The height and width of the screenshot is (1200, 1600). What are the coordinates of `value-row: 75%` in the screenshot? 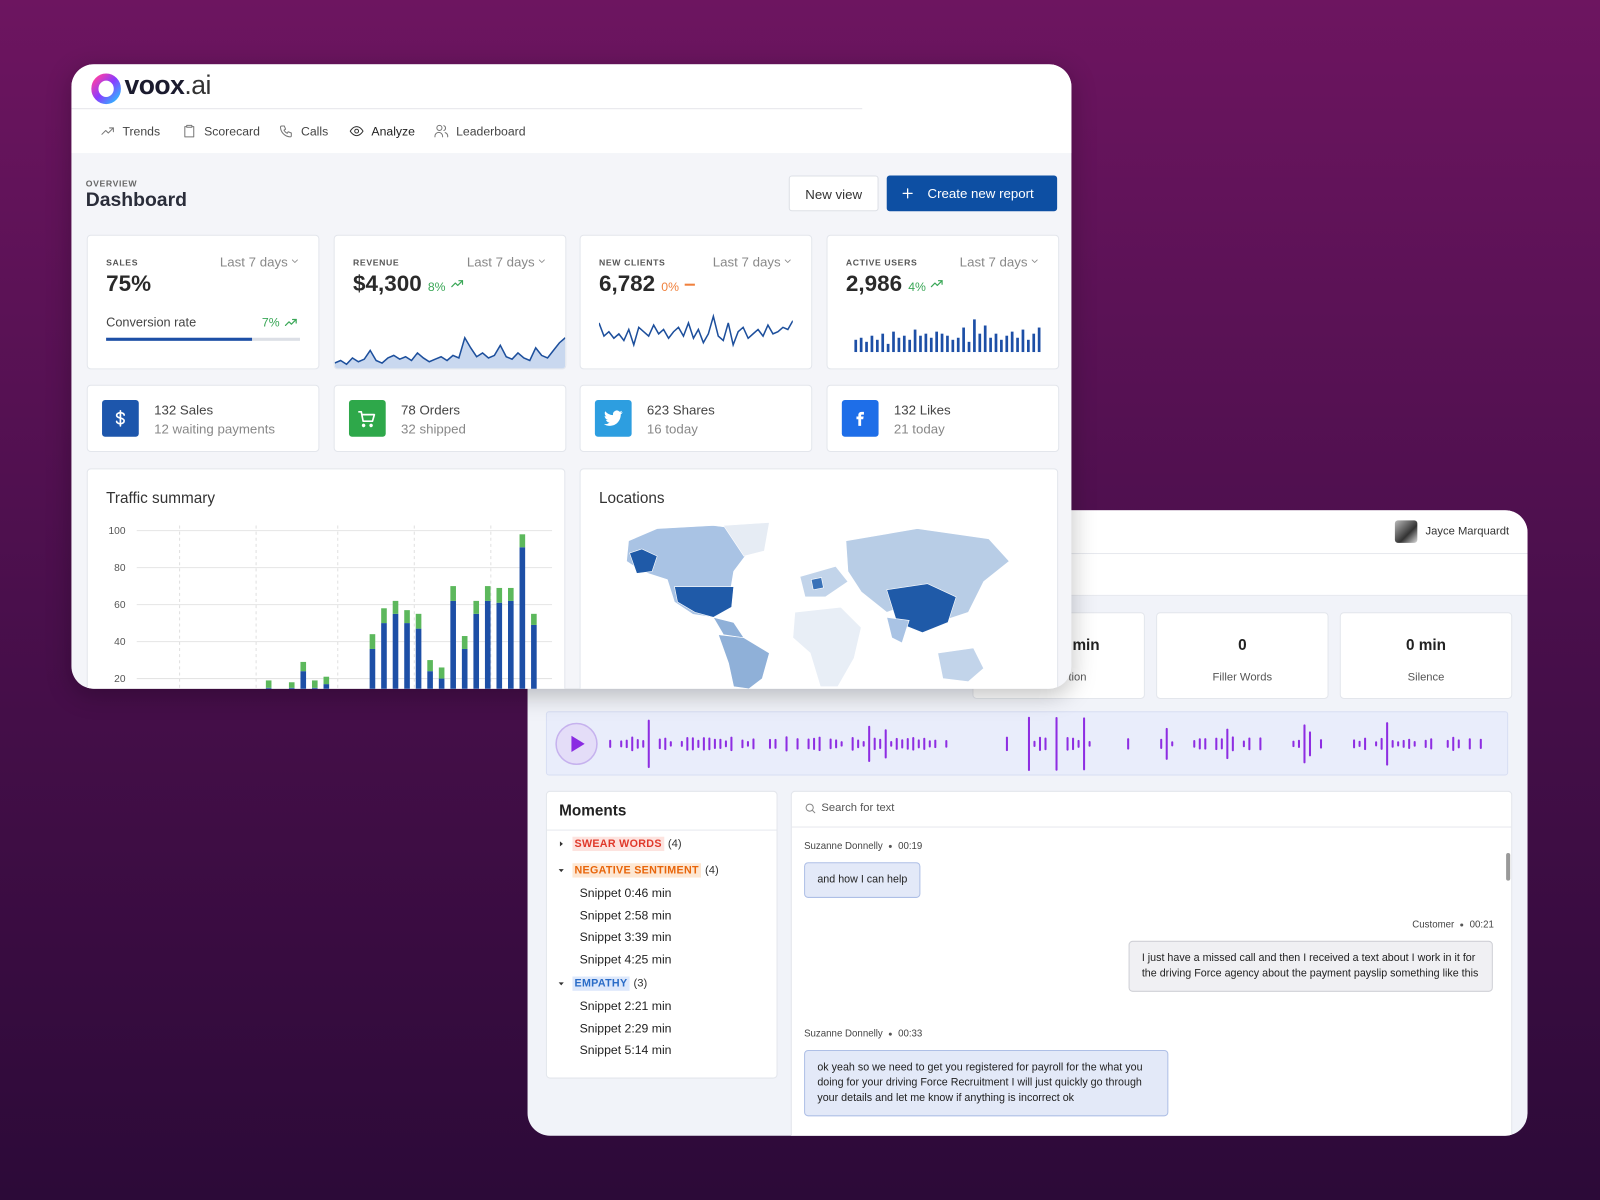 It's located at (128, 283).